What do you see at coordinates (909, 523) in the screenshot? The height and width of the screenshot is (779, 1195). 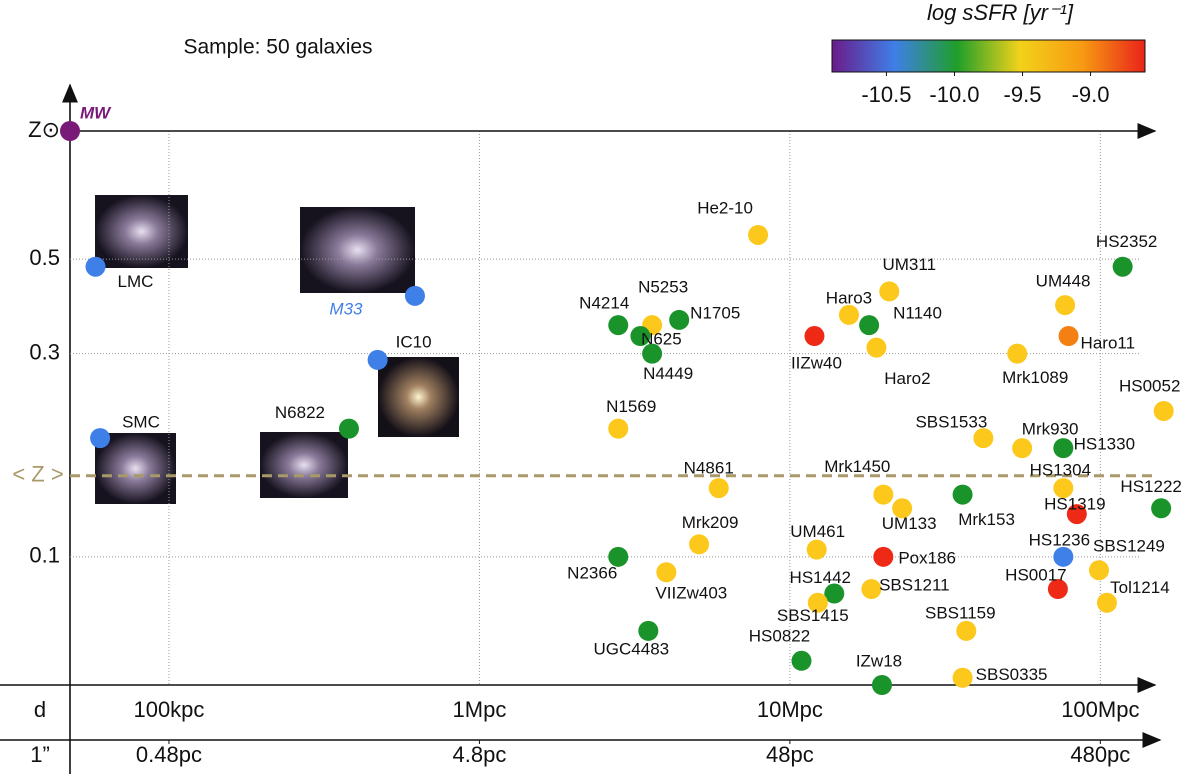 I see `galaxy-label: UM133` at bounding box center [909, 523].